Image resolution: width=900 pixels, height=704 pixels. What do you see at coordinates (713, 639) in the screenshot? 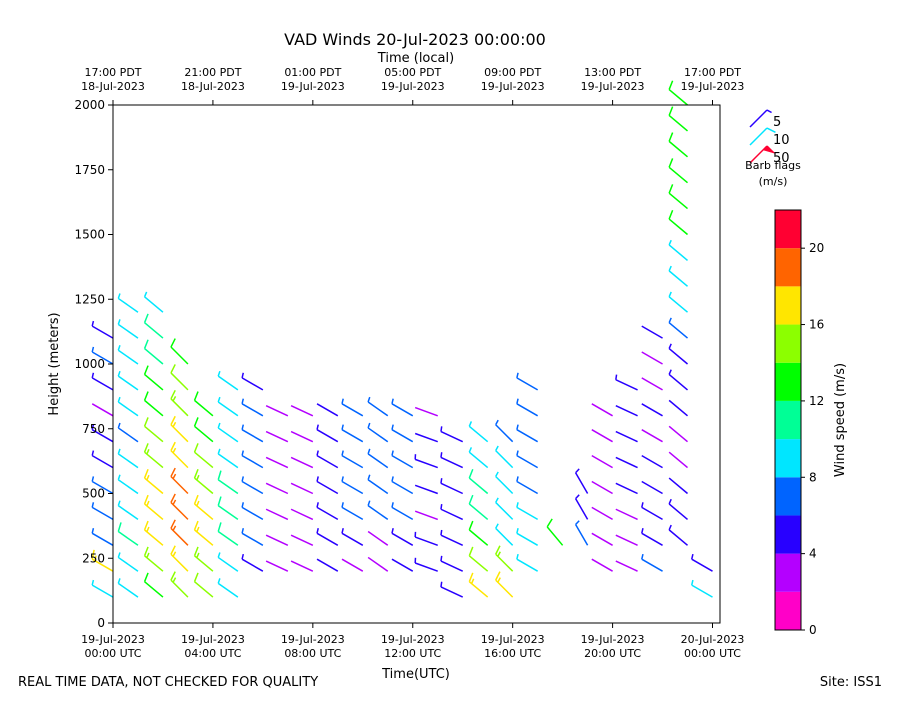
I see `tick-label-line: 20-Jul-2023` at bounding box center [713, 639].